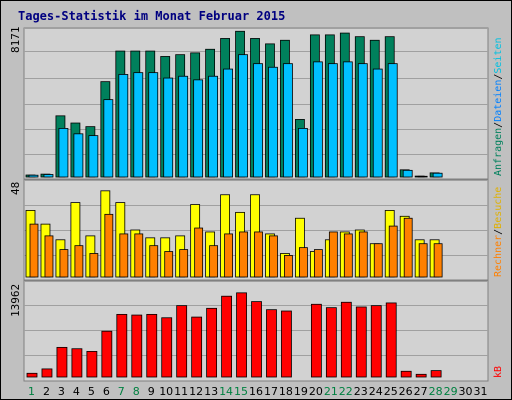 The image size is (512, 400). What do you see at coordinates (436, 391) in the screenshot?
I see `day-label-28: 28` at bounding box center [436, 391].